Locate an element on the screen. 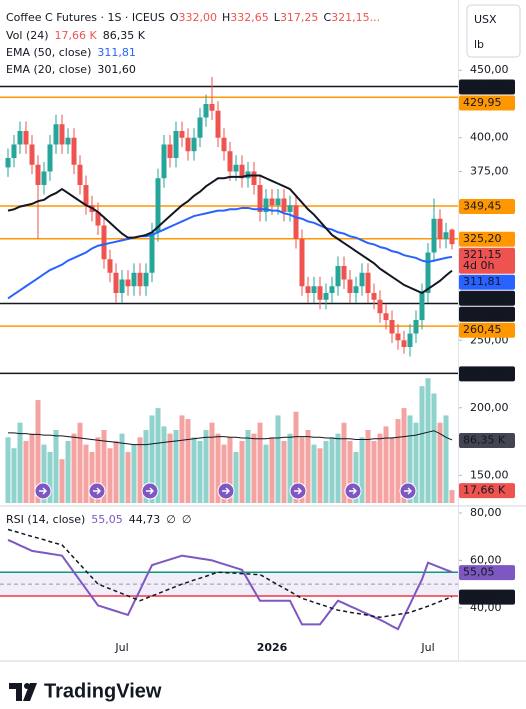  legend-item: Coffee C Futures · 1S · ICEUS is located at coordinates (85, 17).